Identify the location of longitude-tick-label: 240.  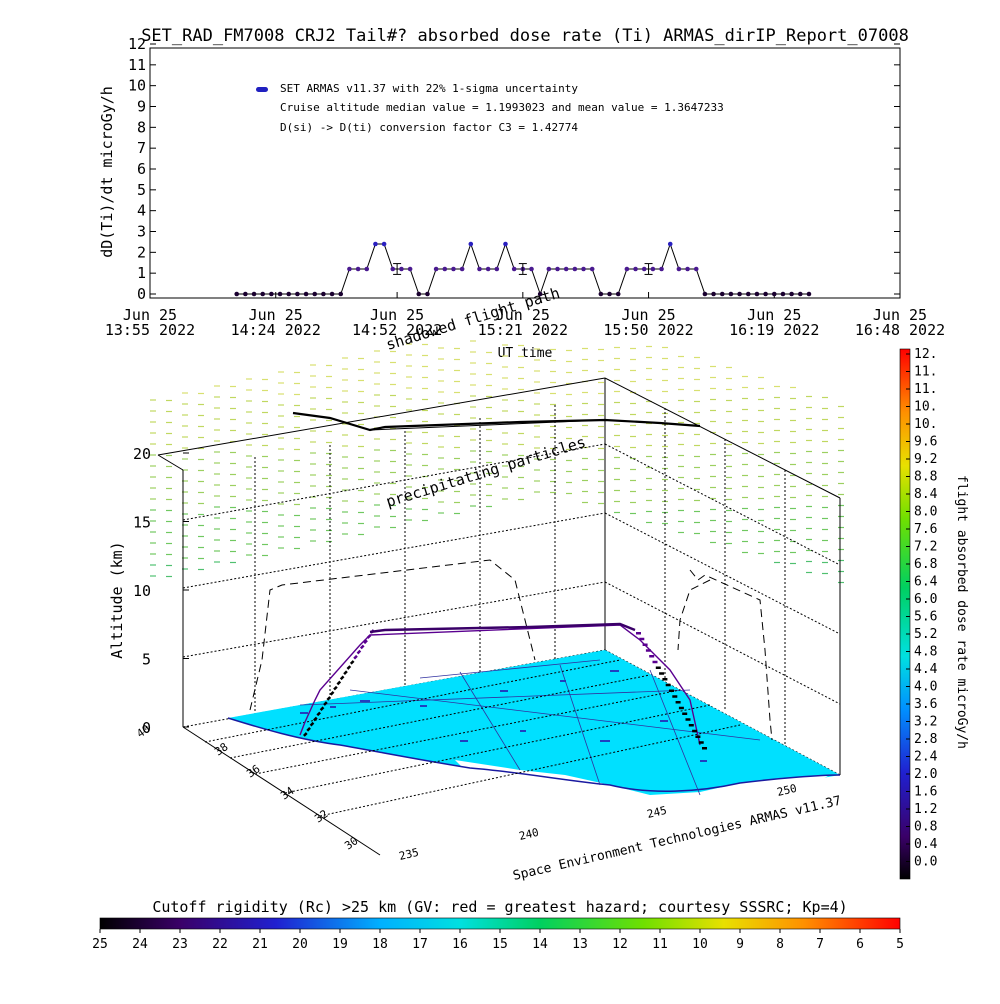
(529, 834).